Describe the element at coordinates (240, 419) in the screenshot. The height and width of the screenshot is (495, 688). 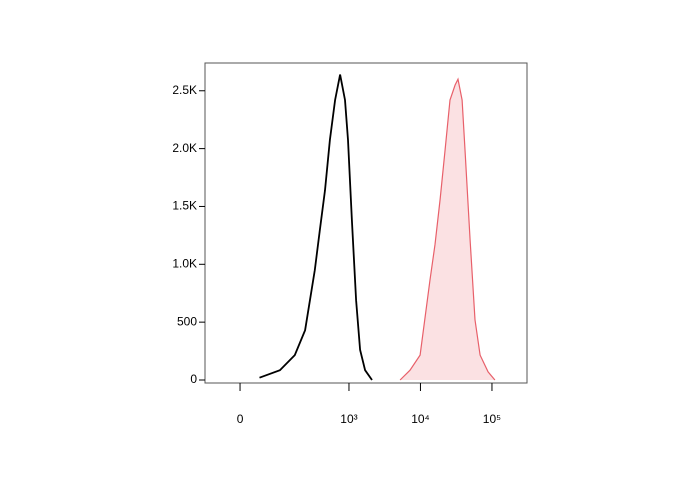
I see `x-tick-label: 0` at that location.